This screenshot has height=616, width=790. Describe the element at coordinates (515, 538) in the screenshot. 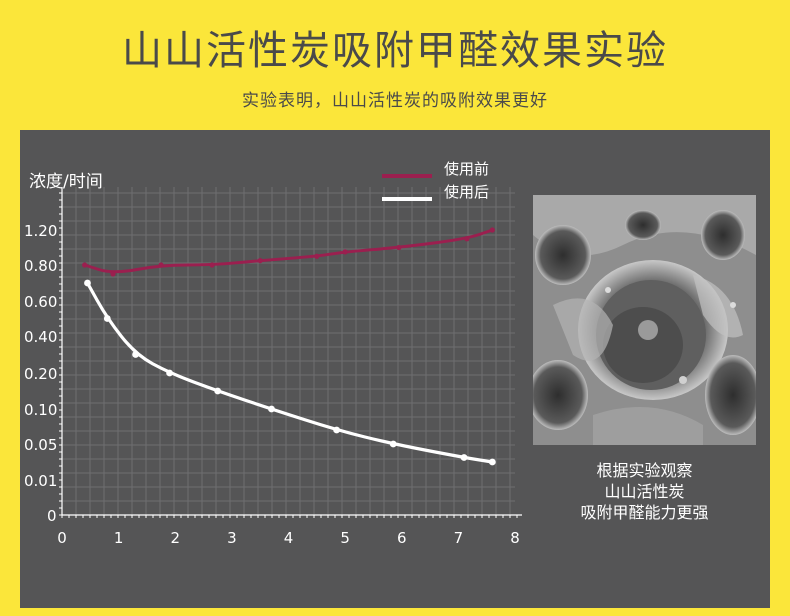

I see `x-tick-label: 8` at that location.